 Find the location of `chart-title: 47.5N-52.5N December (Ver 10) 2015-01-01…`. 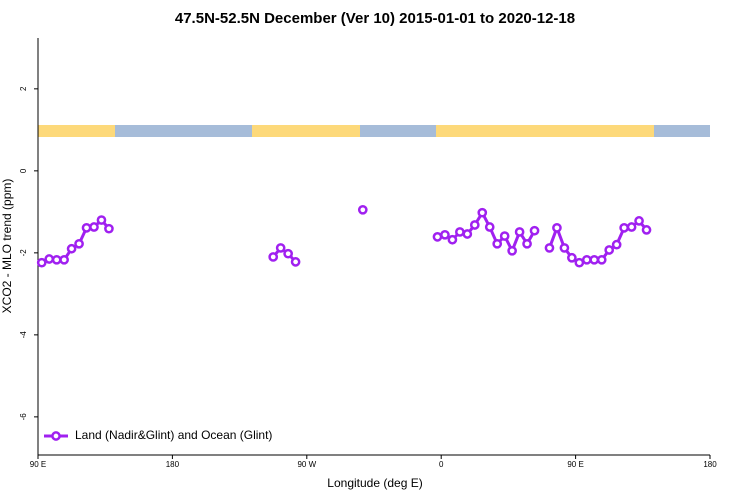

chart-title: 47.5N-52.5N December (Ver 10) 2015-01-01… is located at coordinates (375, 18).